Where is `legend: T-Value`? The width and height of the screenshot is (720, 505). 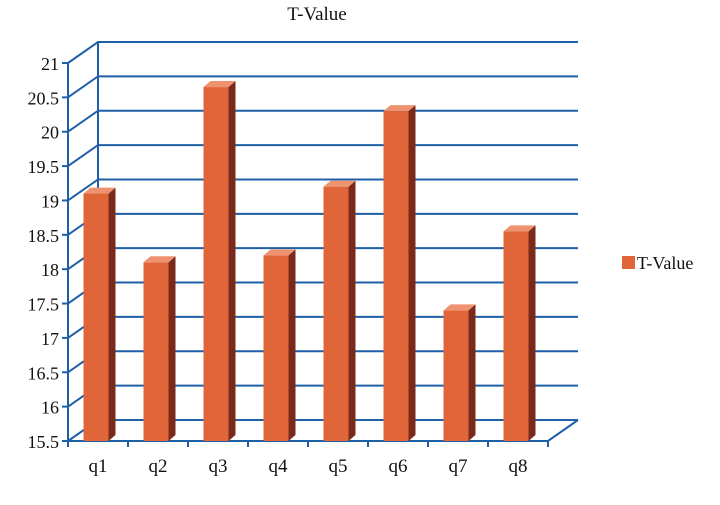 legend: T-Value is located at coordinates (657, 263).